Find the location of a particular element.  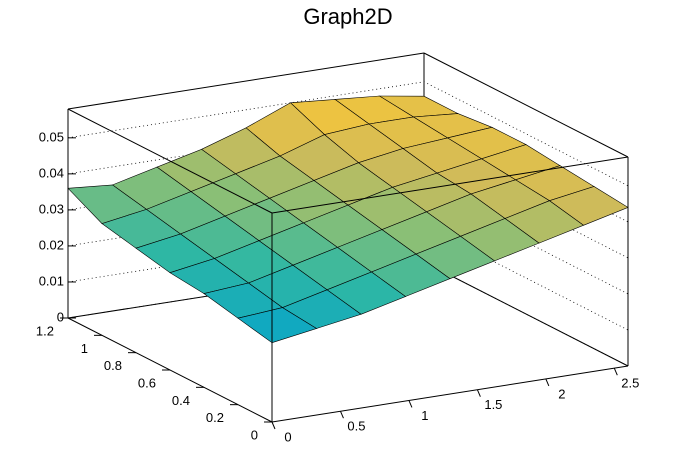

x-tick-label: 0 is located at coordinates (287, 436).